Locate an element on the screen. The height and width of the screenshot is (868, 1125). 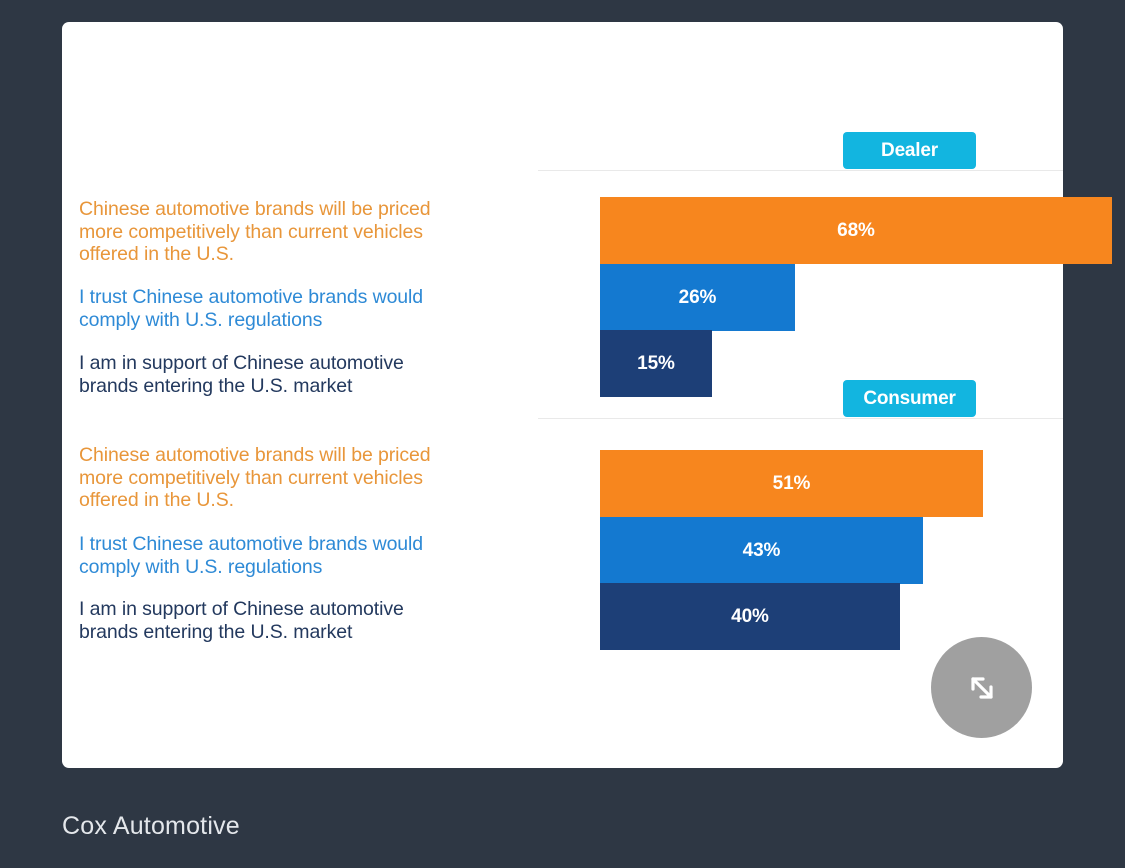
bar-consumer-priced-competitively: 51% is located at coordinates (791, 483).